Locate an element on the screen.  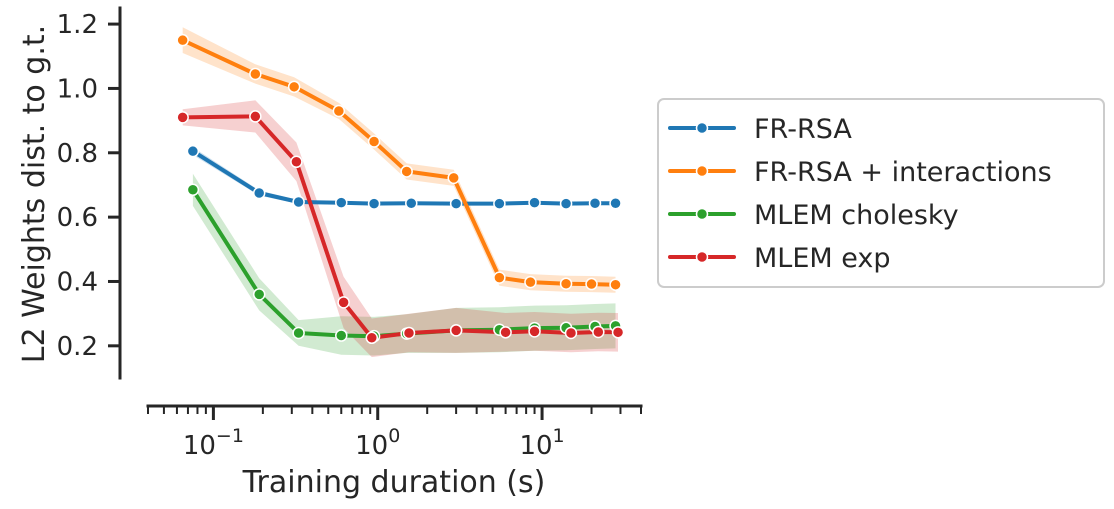
y-tick-label: 0.4 is located at coordinates (77, 282).